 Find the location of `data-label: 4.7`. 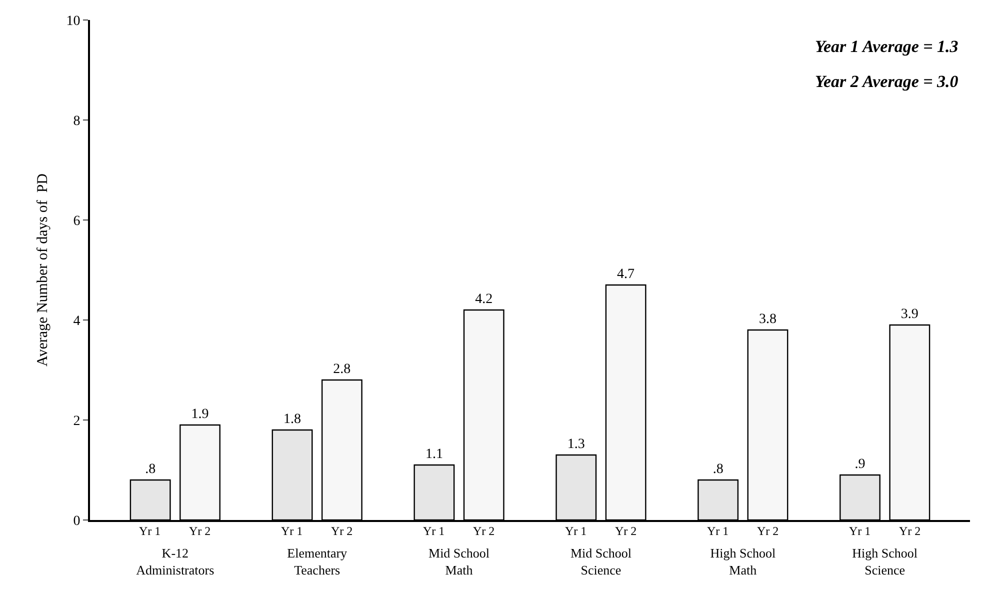

data-label: 4.7 is located at coordinates (626, 274).